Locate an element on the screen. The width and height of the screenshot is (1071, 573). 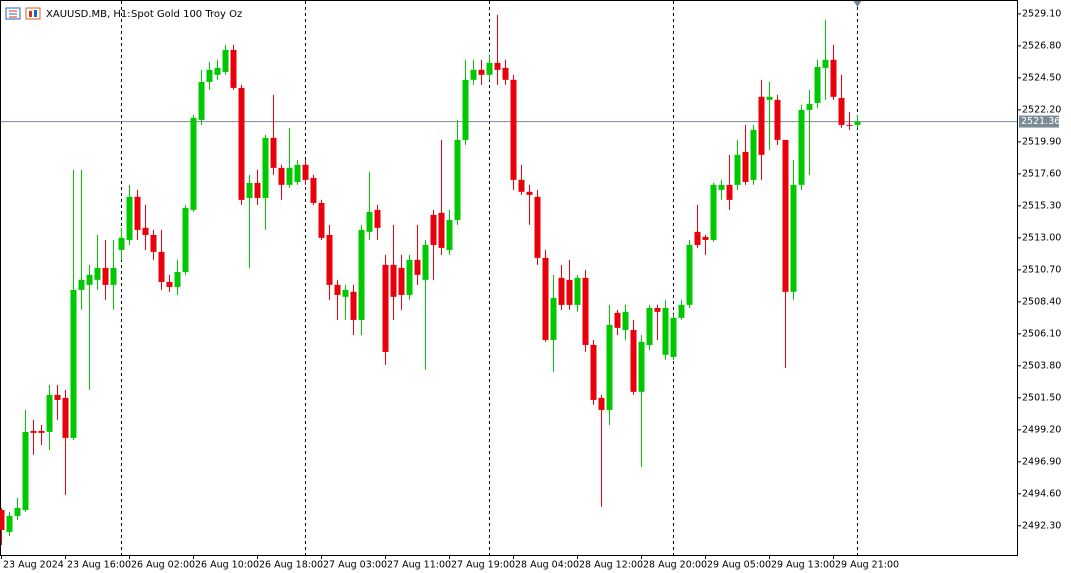
y-tick-label: 2517.60 is located at coordinates (1041, 173).